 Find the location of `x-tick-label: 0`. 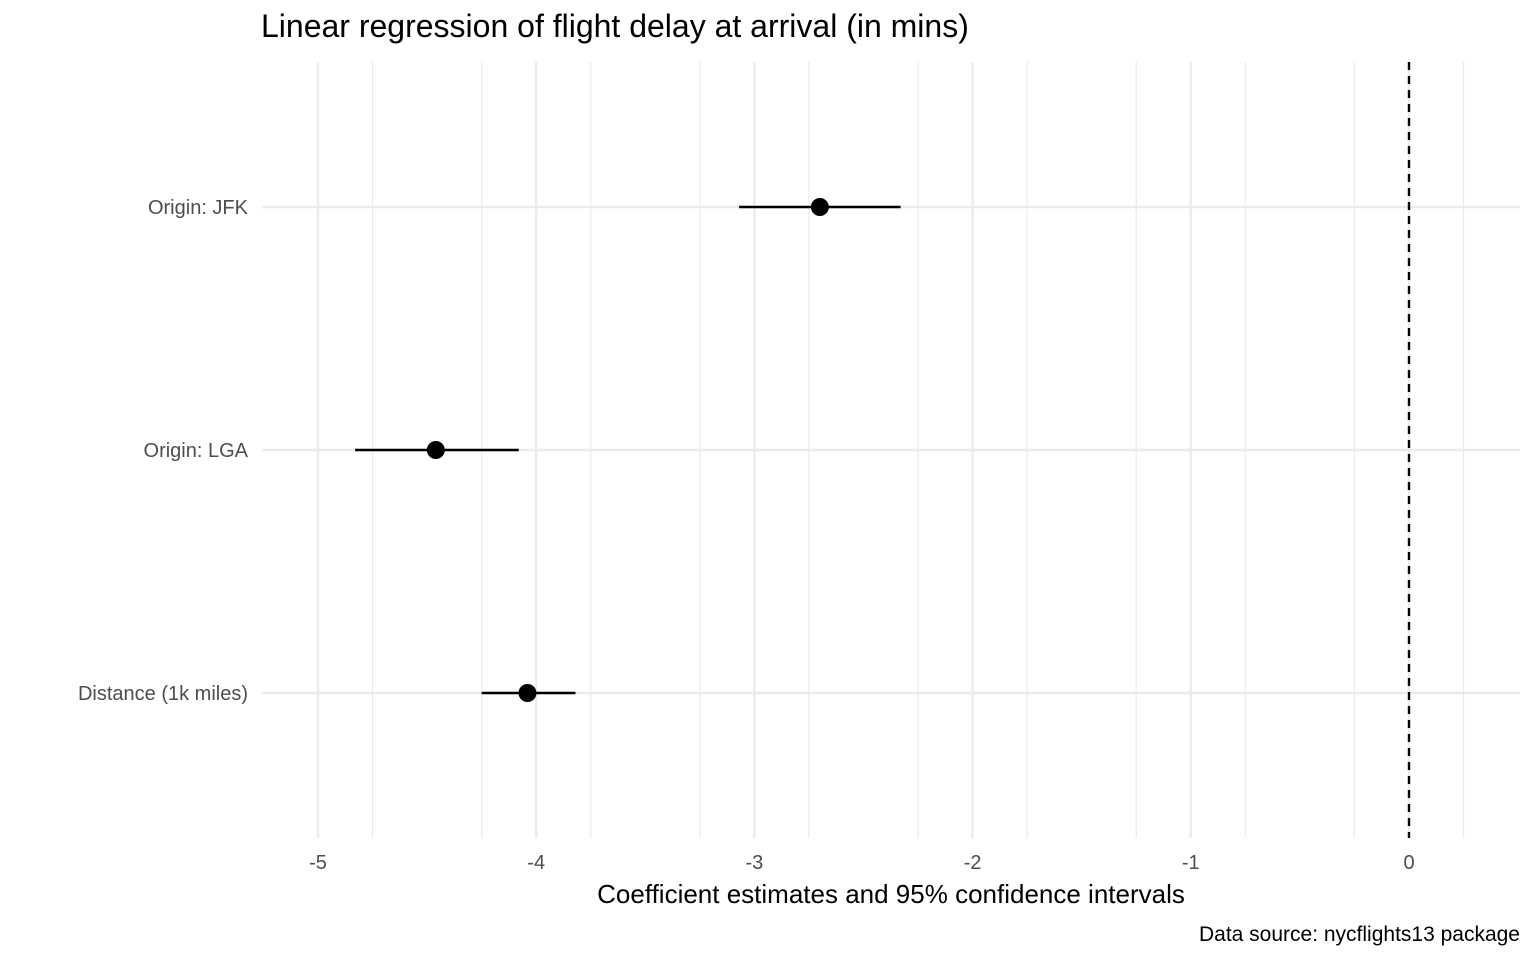

x-tick-label: 0 is located at coordinates (1408, 863).